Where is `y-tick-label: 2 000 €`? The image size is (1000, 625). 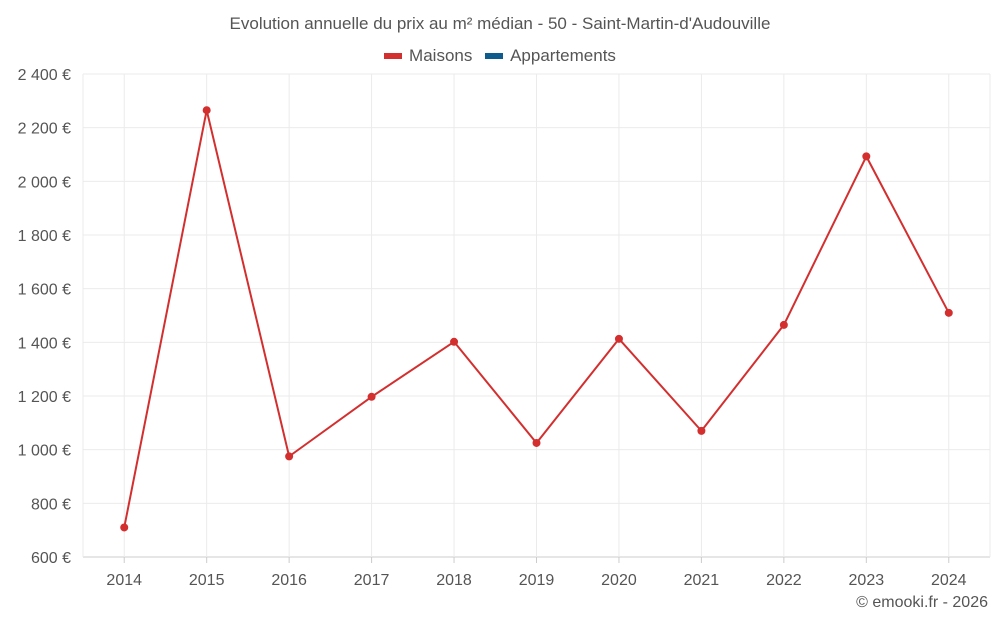
y-tick-label: 2 000 € is located at coordinates (44, 182).